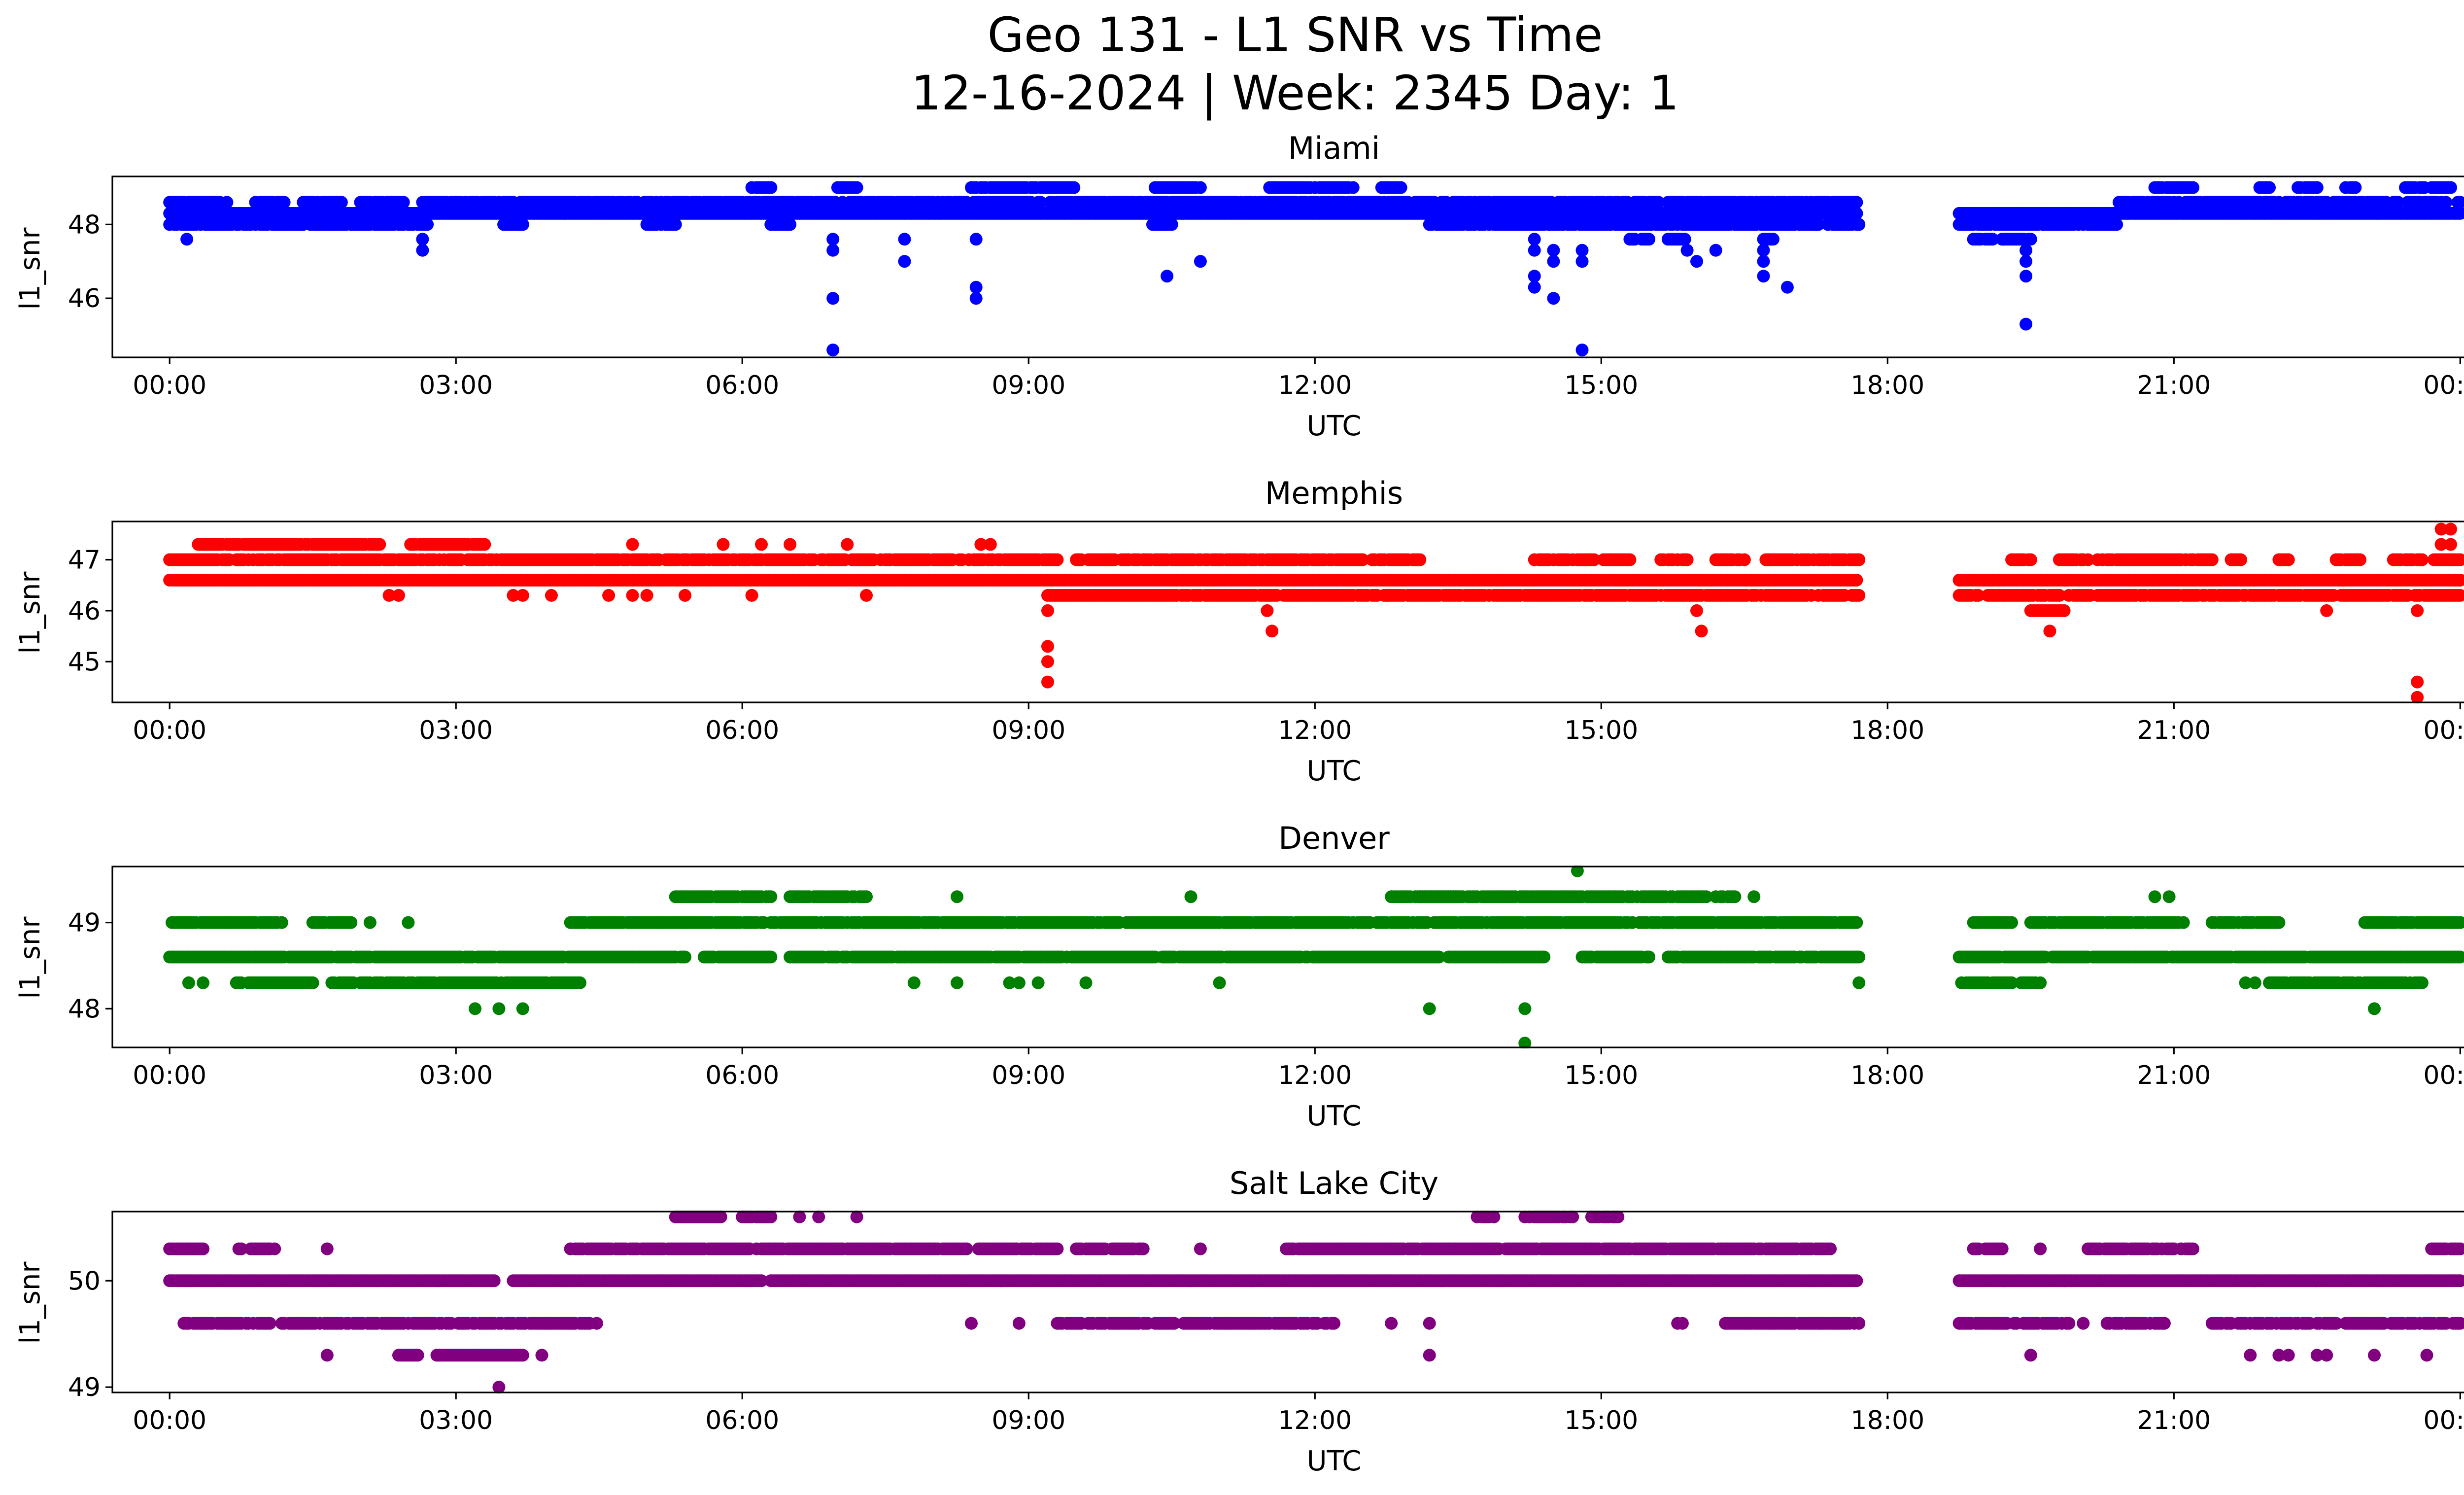 This screenshot has height=1495, width=2464. I want to click on x-tick-label: 18:00, so click(1887, 385).